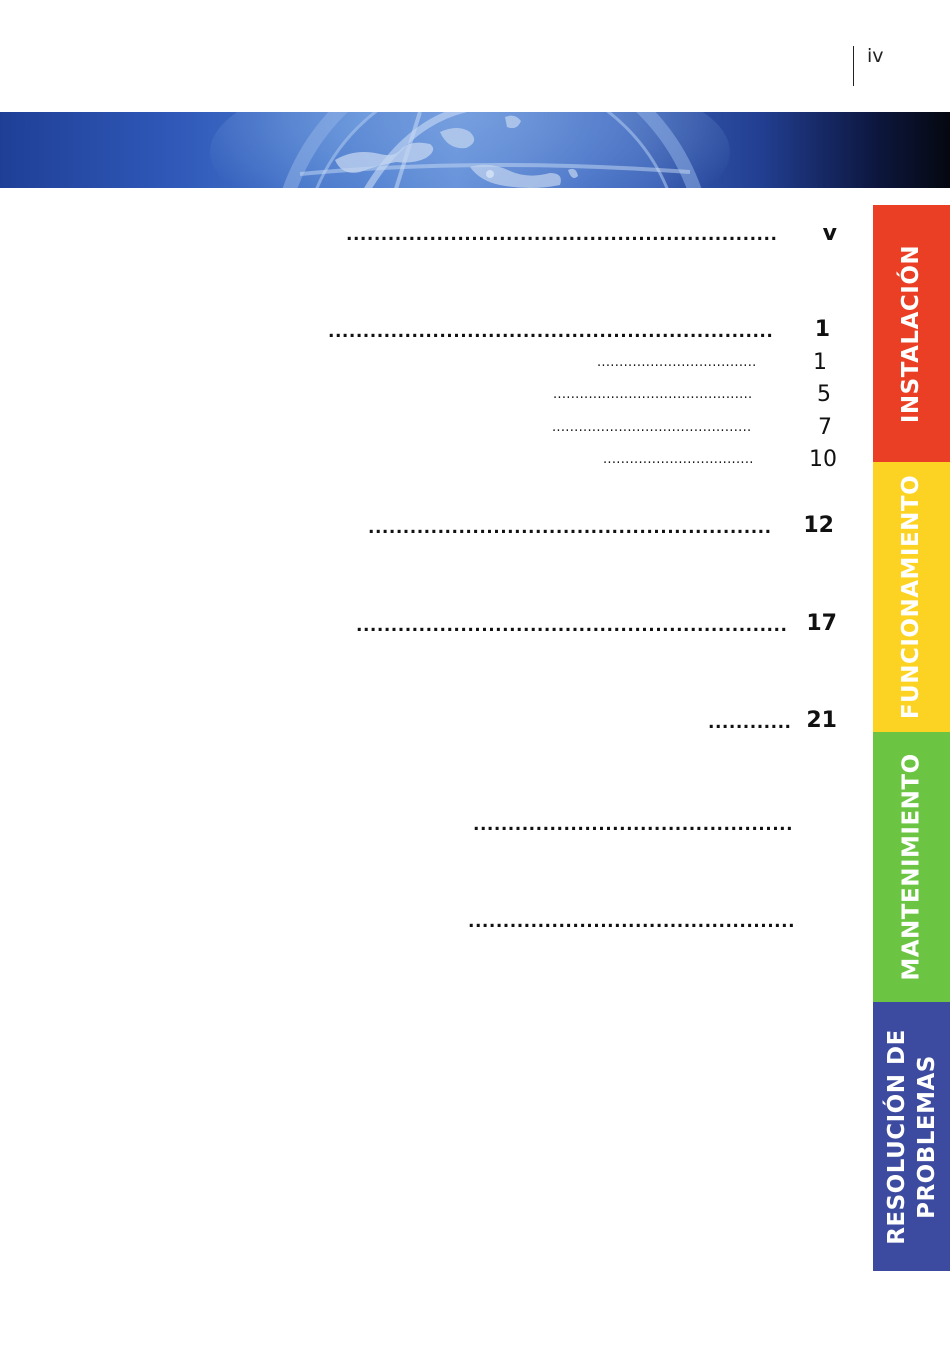 The image size is (950, 1348). Describe the element at coordinates (853, 66) in the screenshot. I see `page-number-rule` at that location.